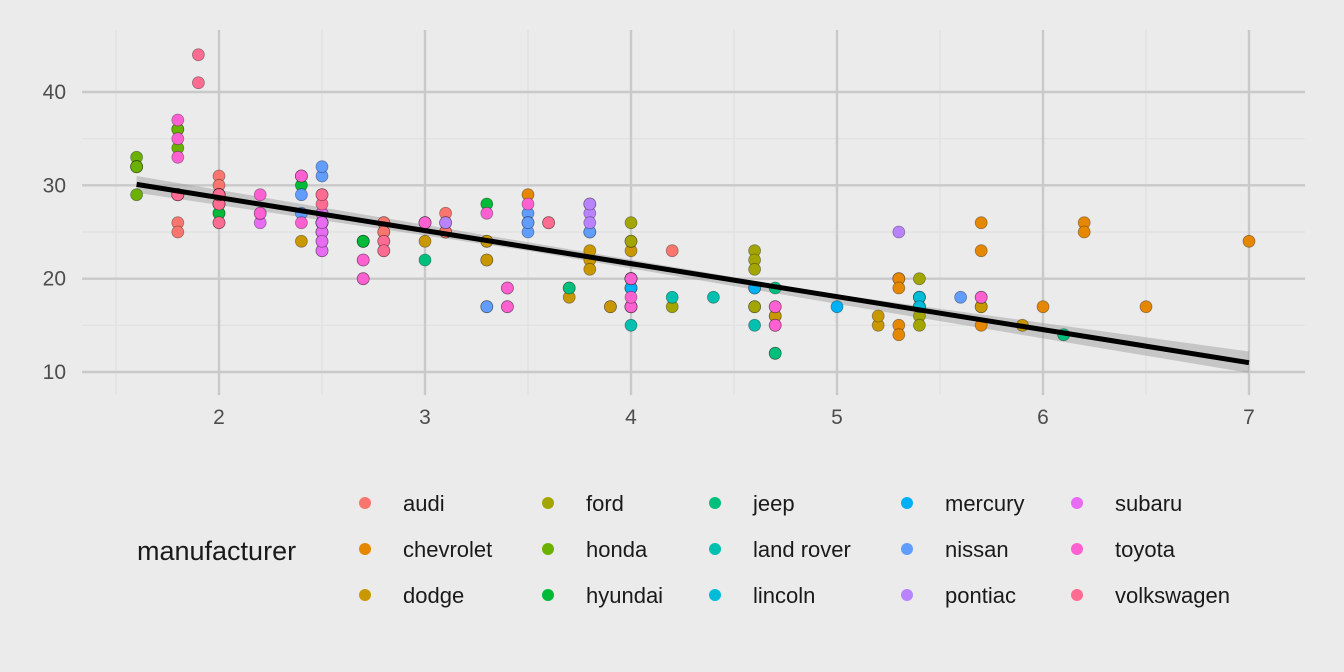  I want to click on legend-item-hyundai: hyundai, so click(602, 595).